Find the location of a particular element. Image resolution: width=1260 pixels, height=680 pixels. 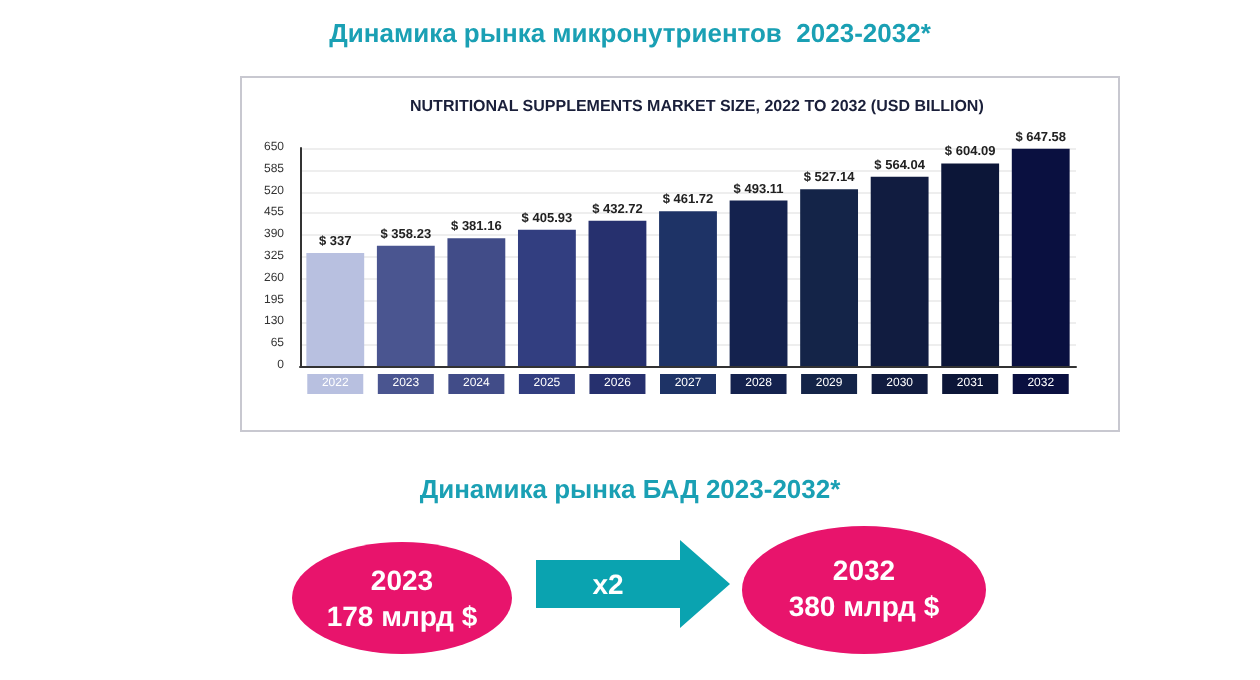

text: 2023 is located at coordinates (402, 580).